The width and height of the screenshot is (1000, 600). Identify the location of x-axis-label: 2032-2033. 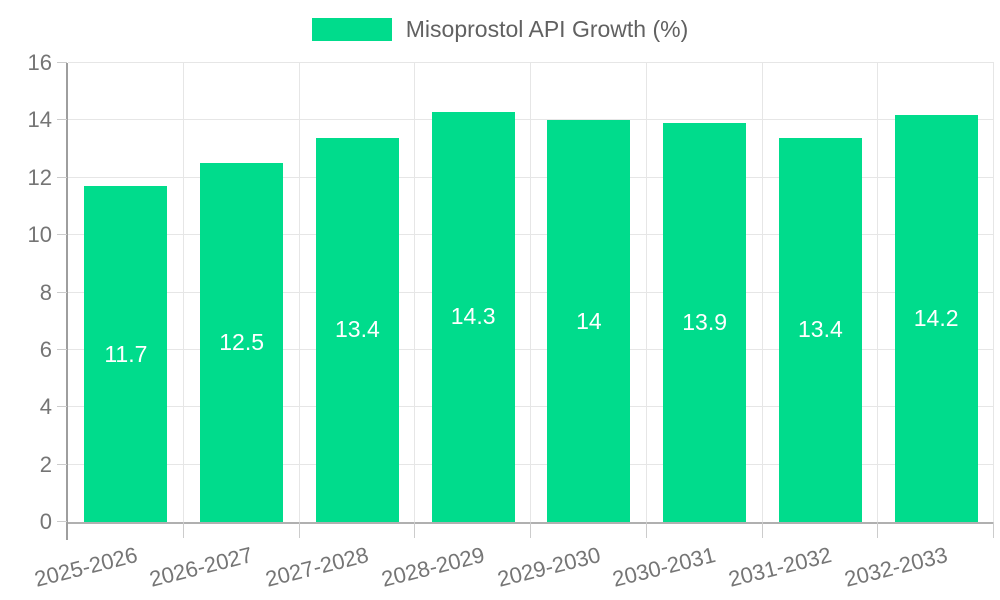
(895, 567).